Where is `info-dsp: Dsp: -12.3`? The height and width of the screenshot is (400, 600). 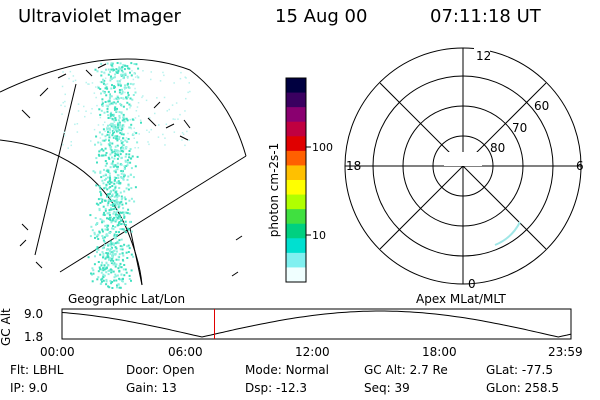 info-dsp: Dsp: -12.3 is located at coordinates (276, 388).